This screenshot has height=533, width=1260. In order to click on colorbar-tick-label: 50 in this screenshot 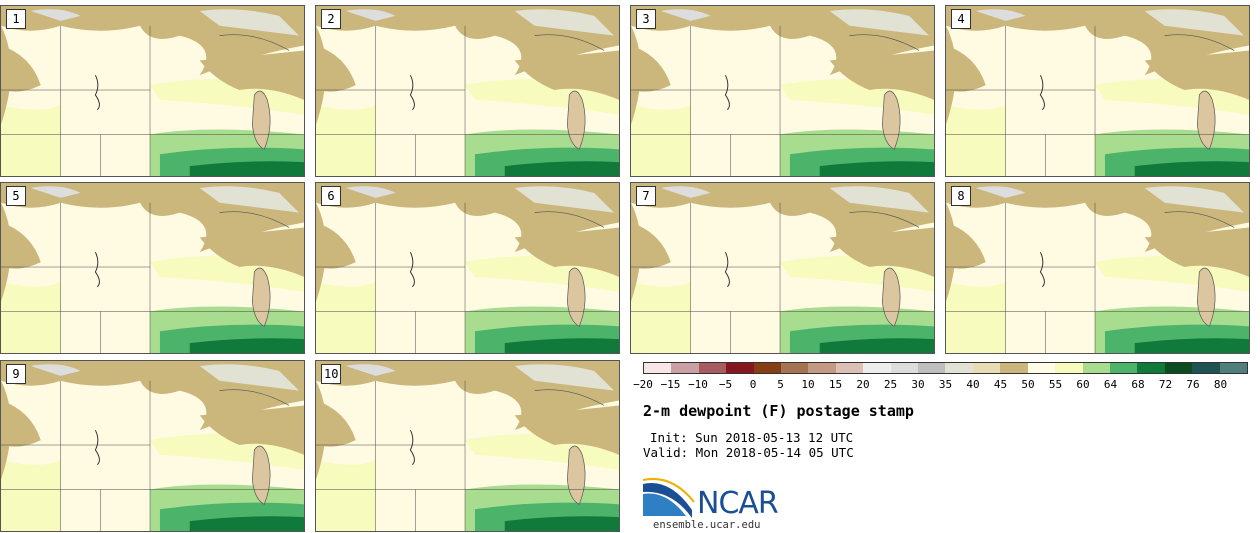, I will do `click(1028, 384)`.